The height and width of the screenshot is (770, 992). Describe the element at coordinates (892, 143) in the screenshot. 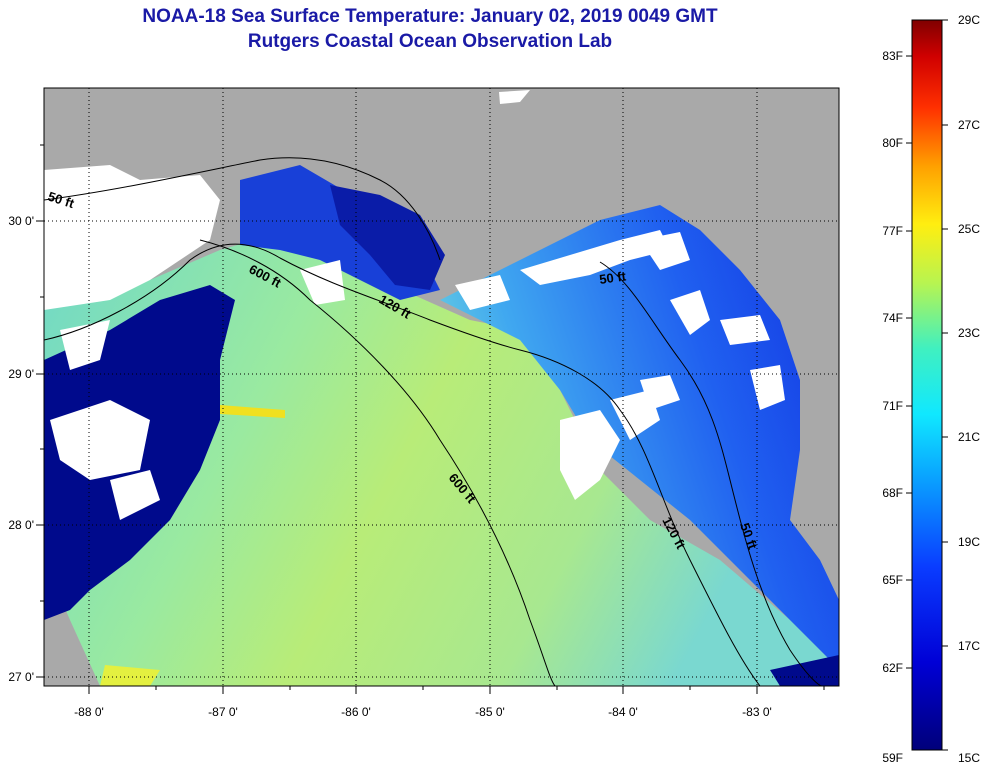

I see `colorbar-f-label: 80F` at that location.